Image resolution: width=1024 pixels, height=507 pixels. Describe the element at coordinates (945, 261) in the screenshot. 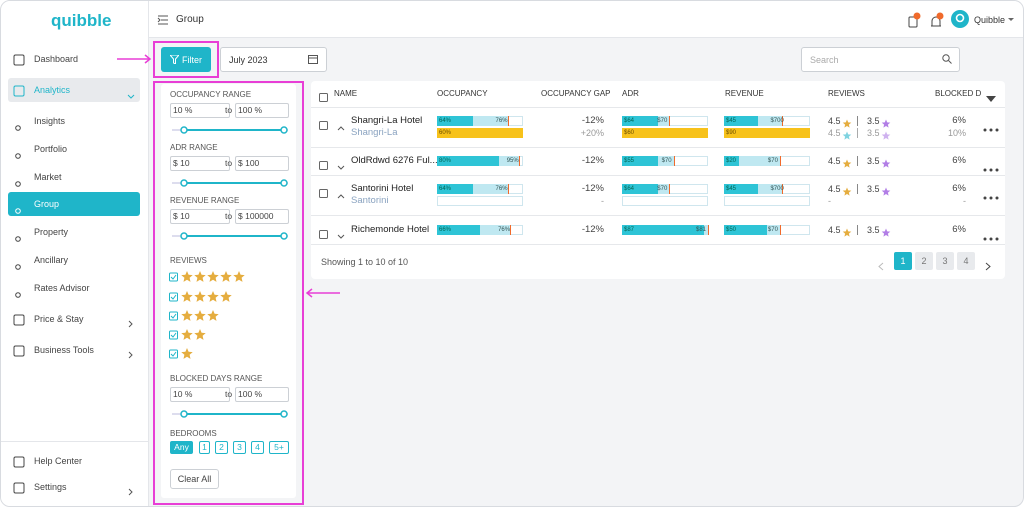

I see `page-button: 3` at that location.